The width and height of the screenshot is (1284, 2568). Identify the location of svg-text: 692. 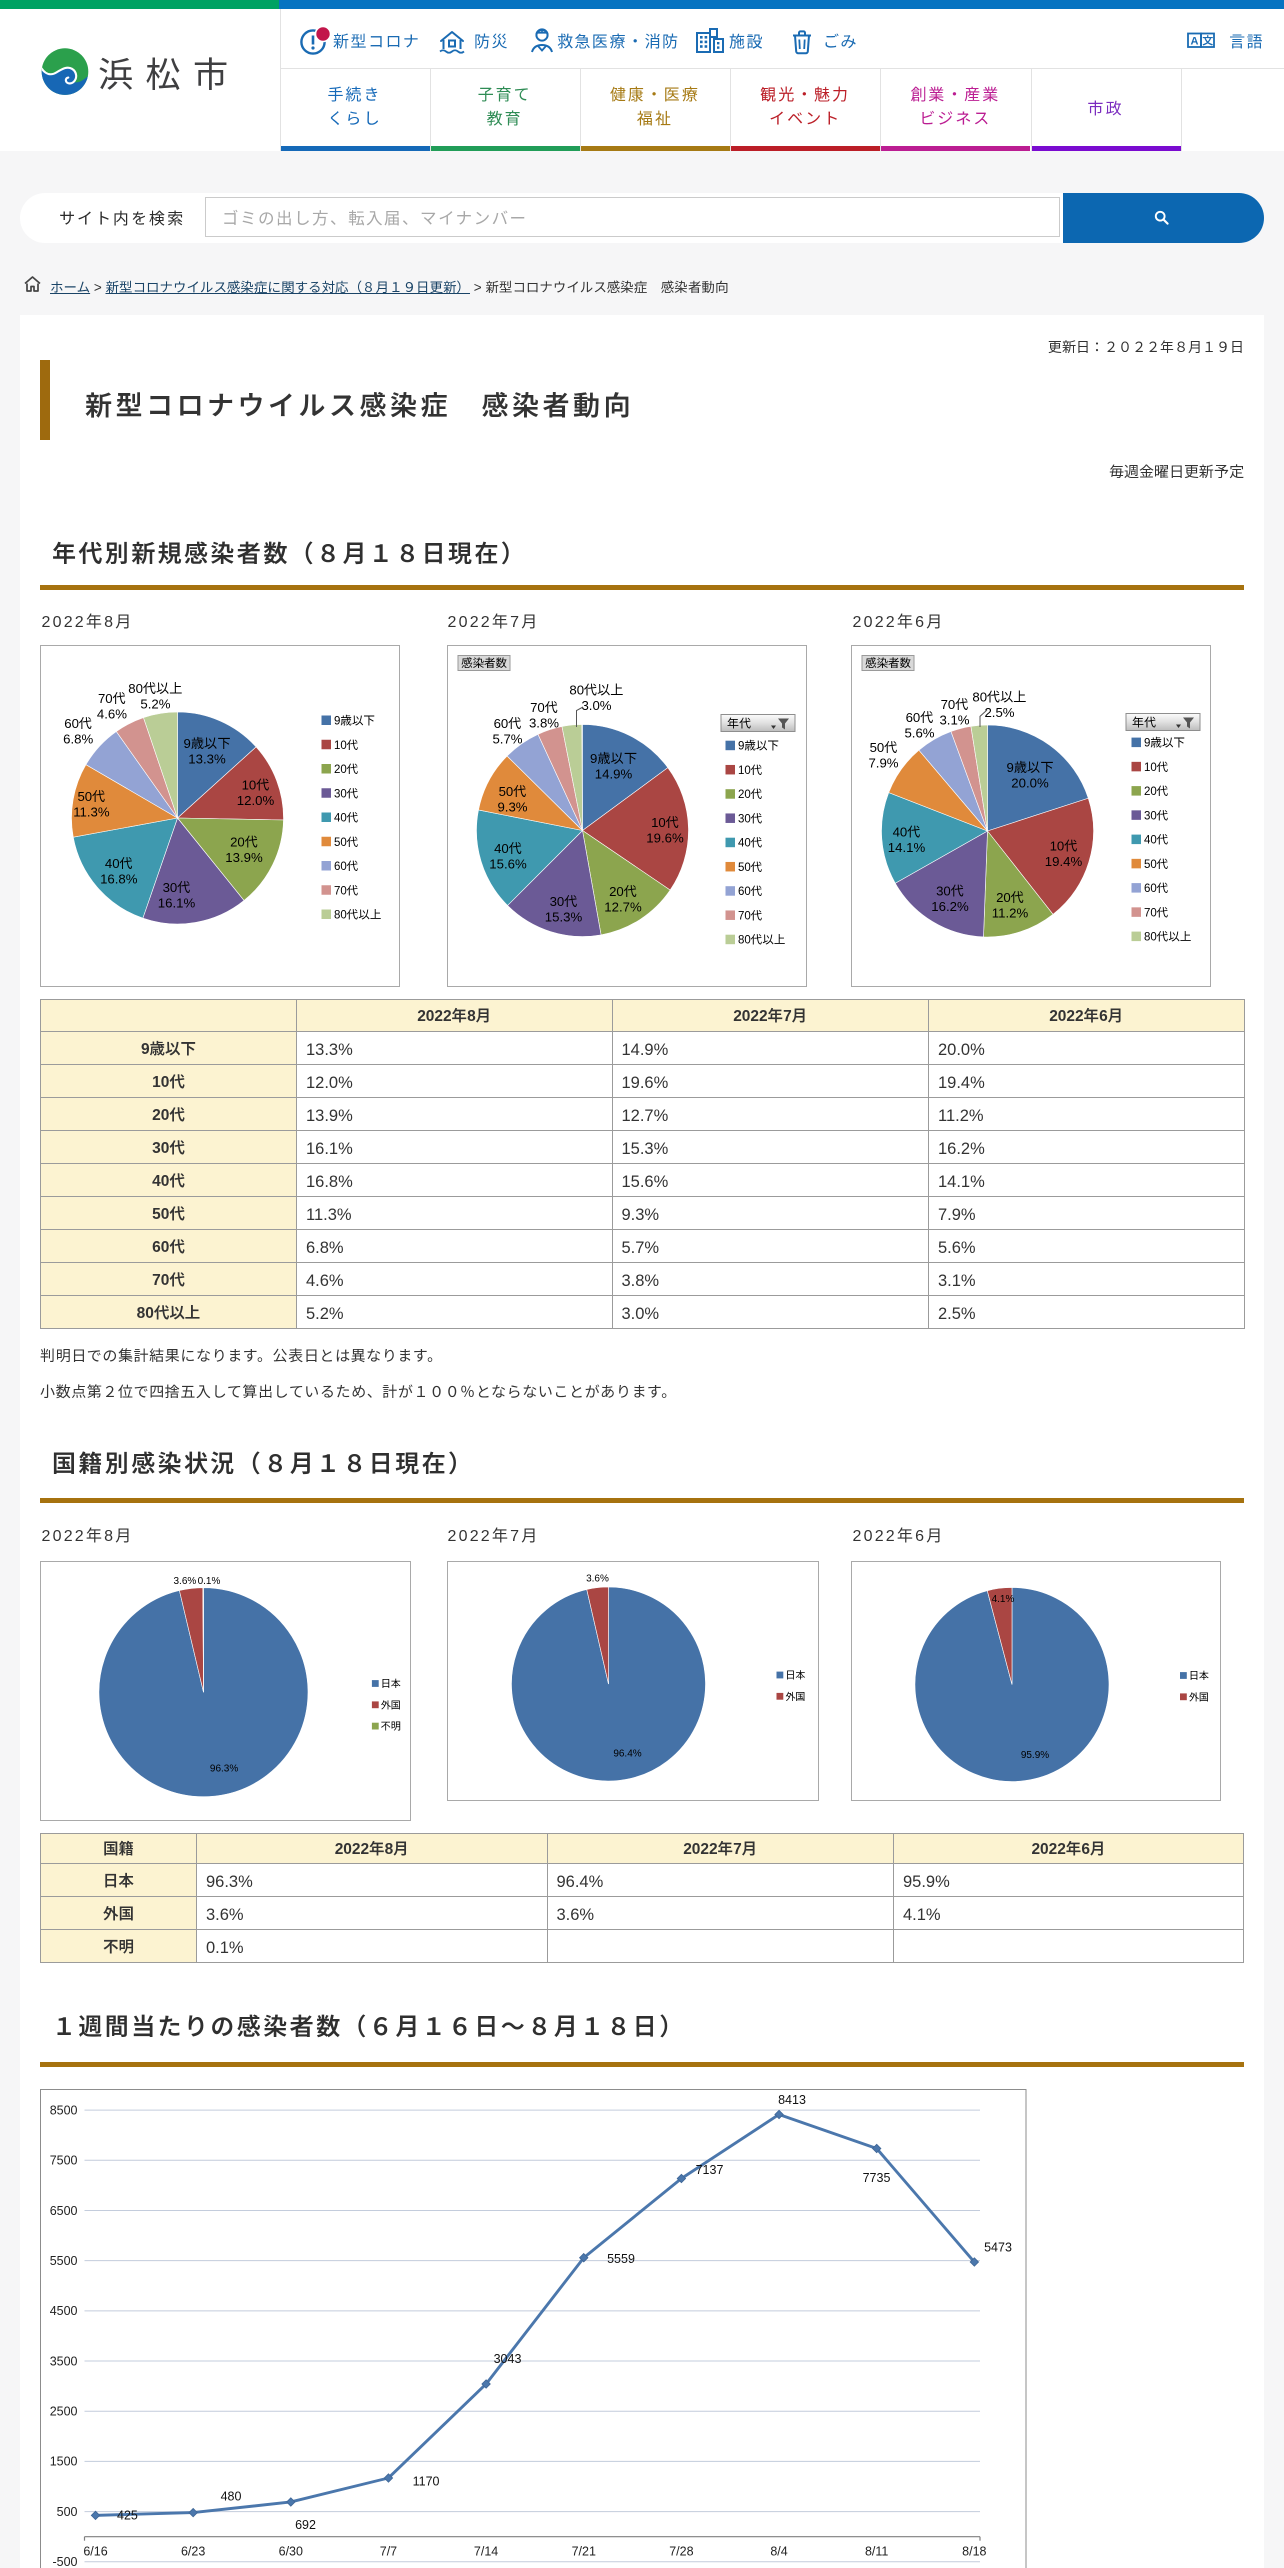
(305, 2523).